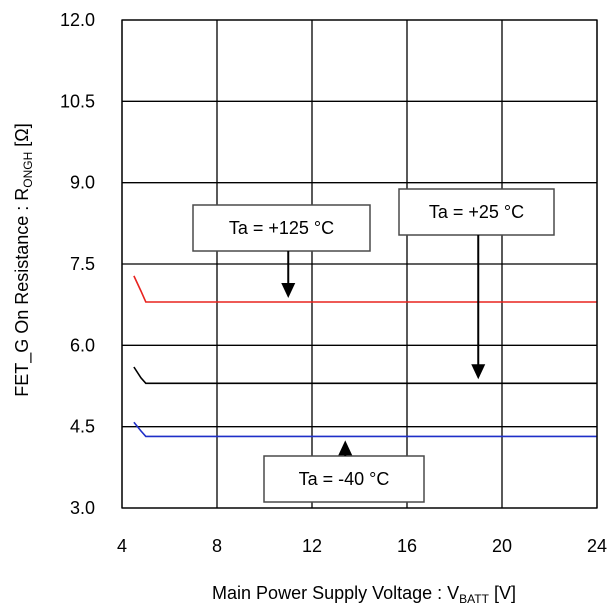 This screenshot has height=609, width=609. What do you see at coordinates (22, 292) in the screenshot?
I see `y-axis-title-main: FET_G On Resistance : R` at bounding box center [22, 292].